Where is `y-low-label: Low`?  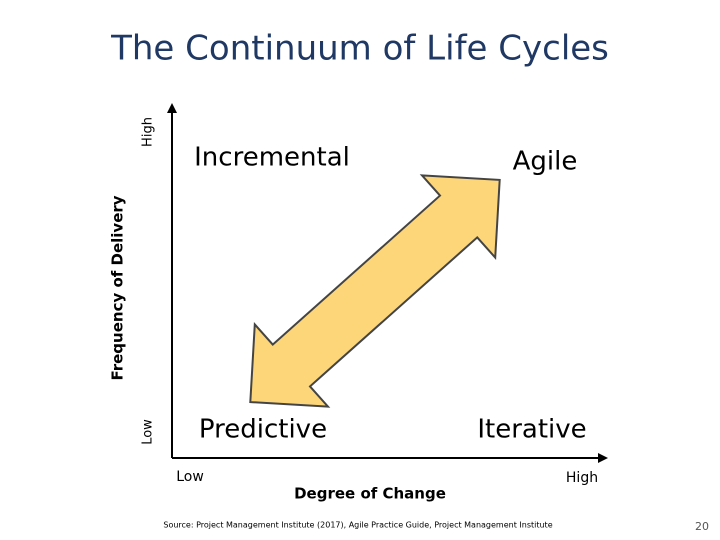 y-low-label: Low is located at coordinates (148, 432).